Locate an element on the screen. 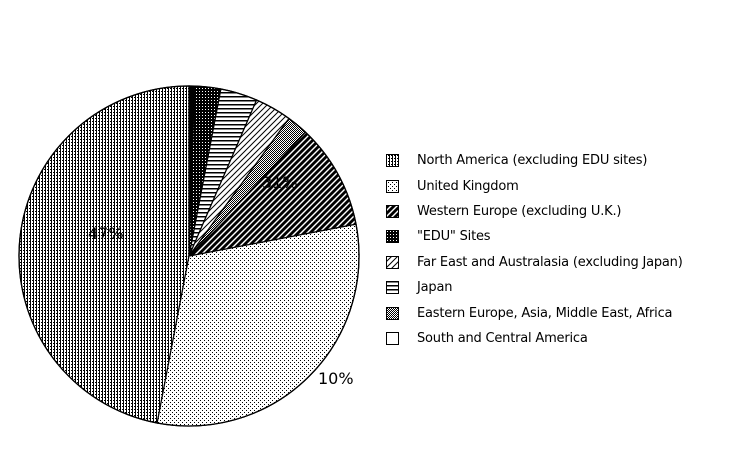  legend-swatch-vlines is located at coordinates (392, 161).